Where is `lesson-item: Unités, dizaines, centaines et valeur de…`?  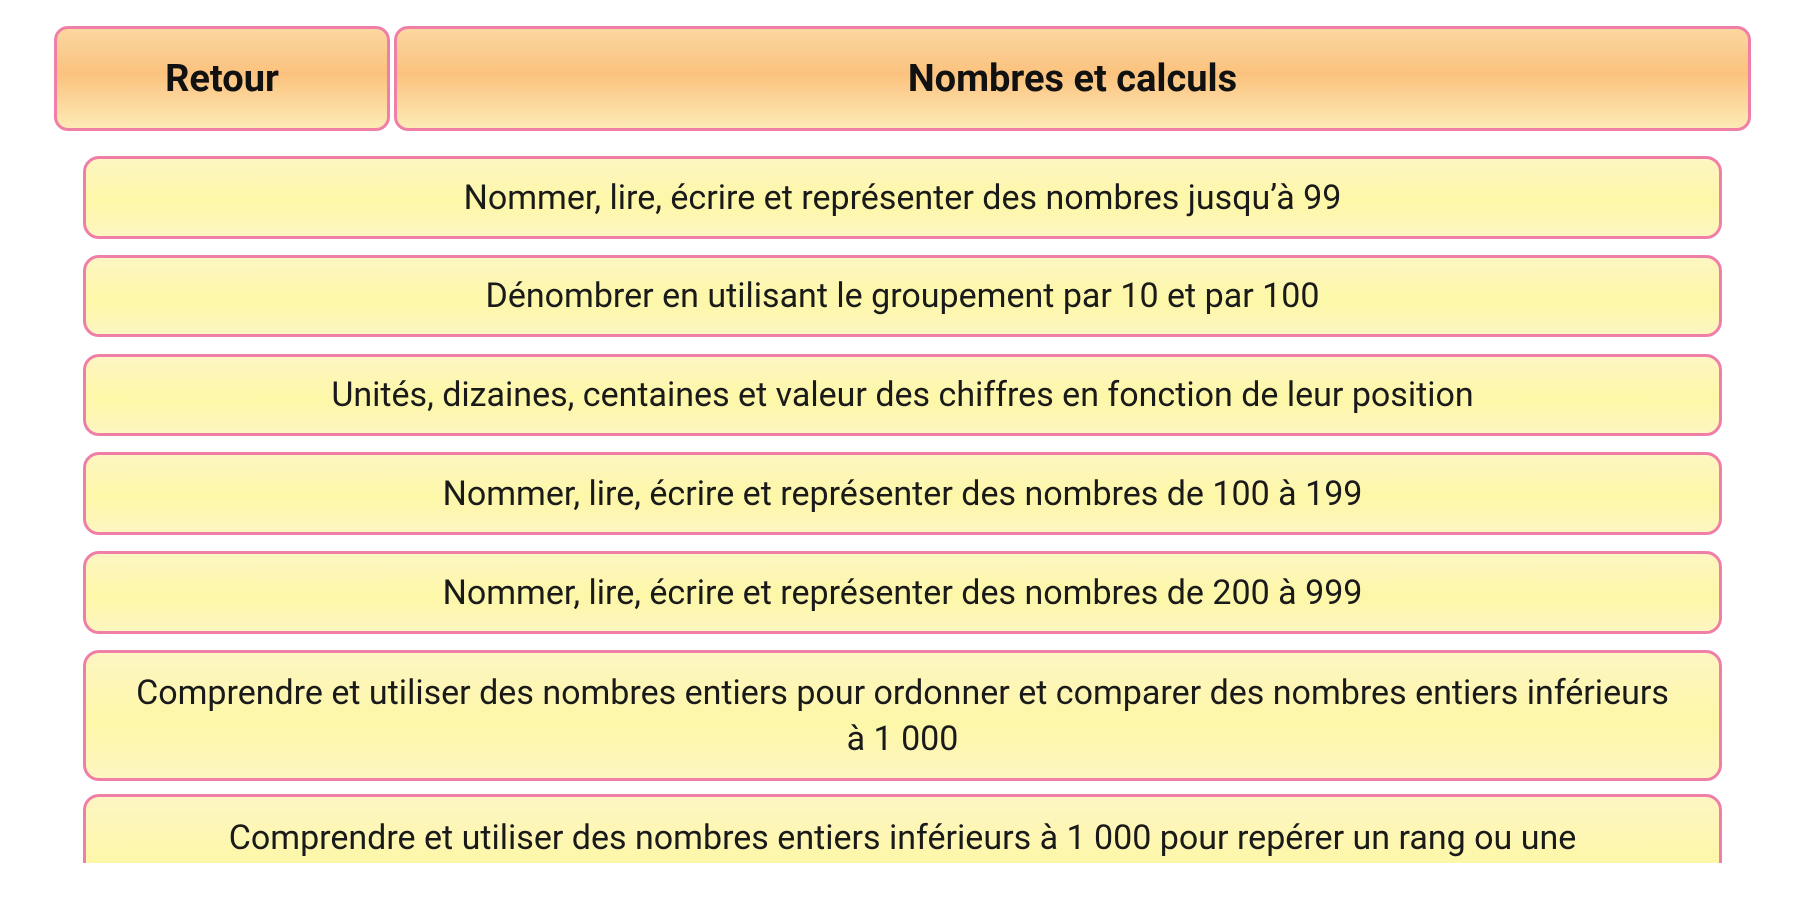
lesson-item: Unités, dizaines, centaines et valeur de… is located at coordinates (902, 395).